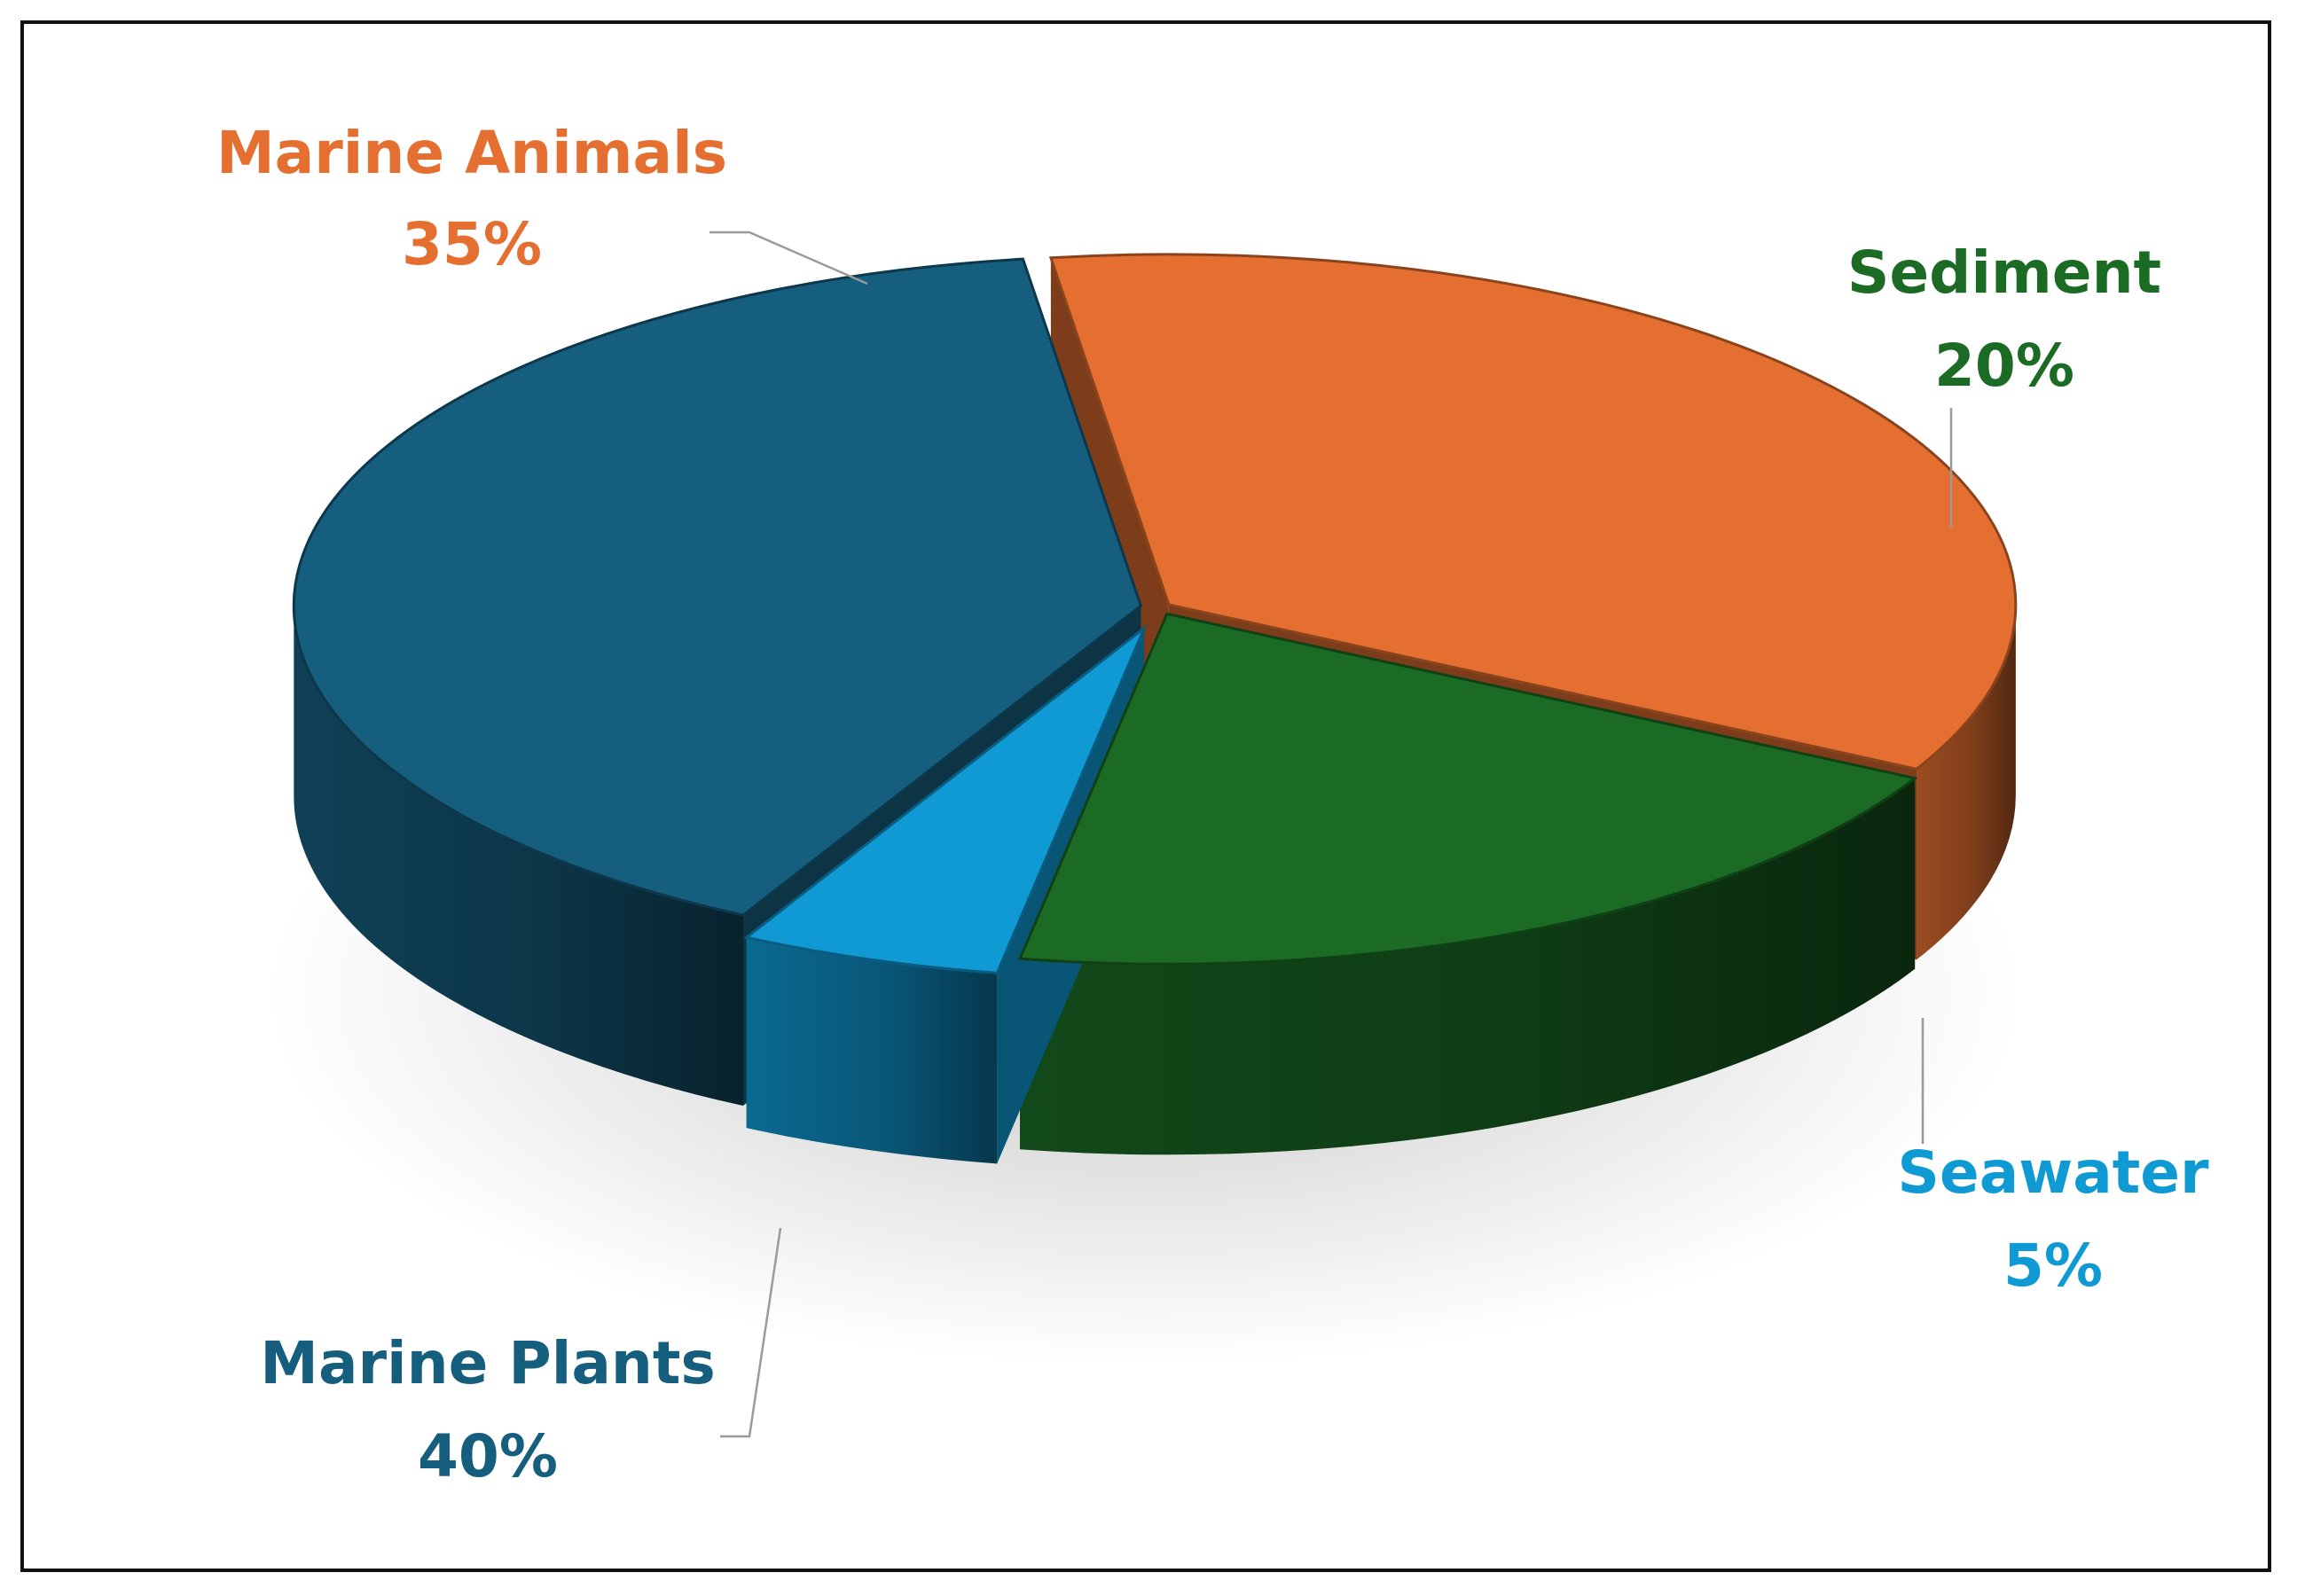 The image size is (2297, 1596). What do you see at coordinates (471, 153) in the screenshot?
I see `label-marine-animals-name: Marine Animals` at bounding box center [471, 153].